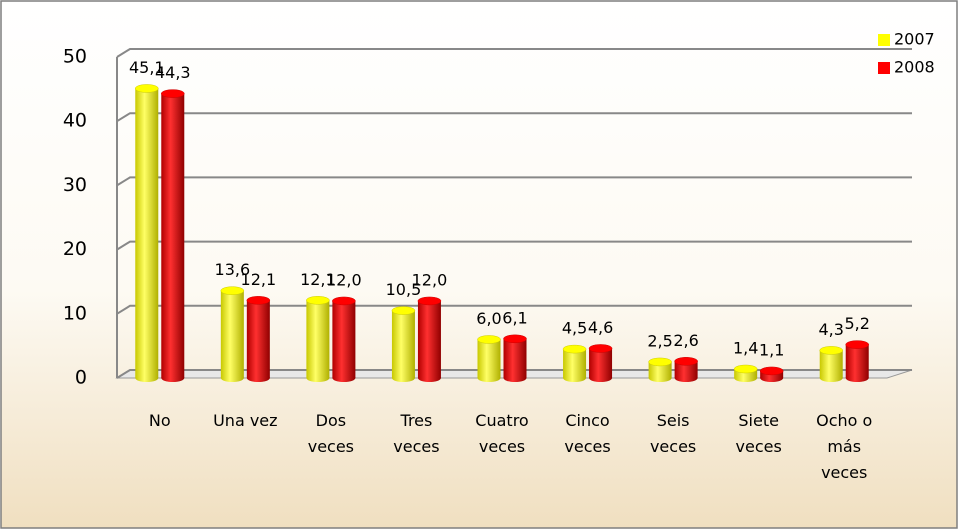  What do you see at coordinates (233, 269) in the screenshot?
I see `value-label: 13,6` at bounding box center [233, 269].